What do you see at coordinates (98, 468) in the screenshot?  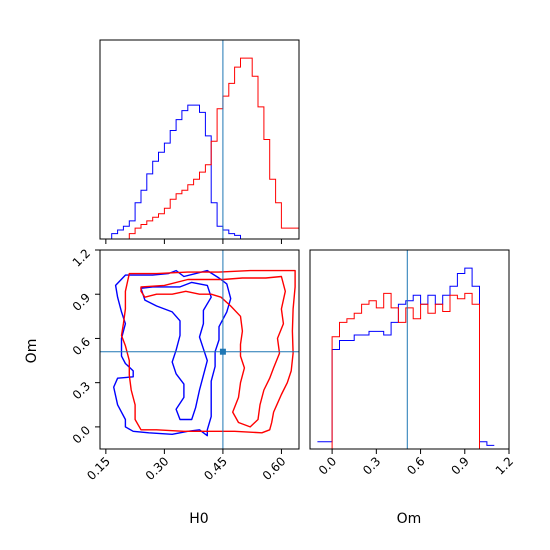 I see `x-tick-label: 0.15` at bounding box center [98, 468].